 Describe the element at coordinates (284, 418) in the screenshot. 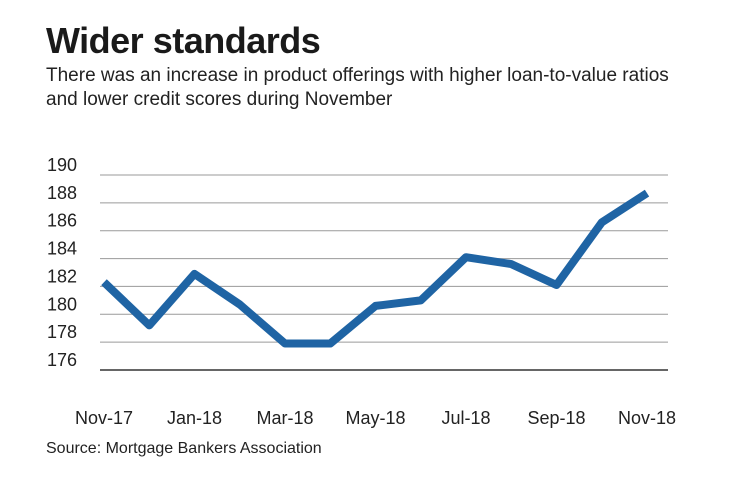

I see `x-tick-label: Mar-18` at that location.